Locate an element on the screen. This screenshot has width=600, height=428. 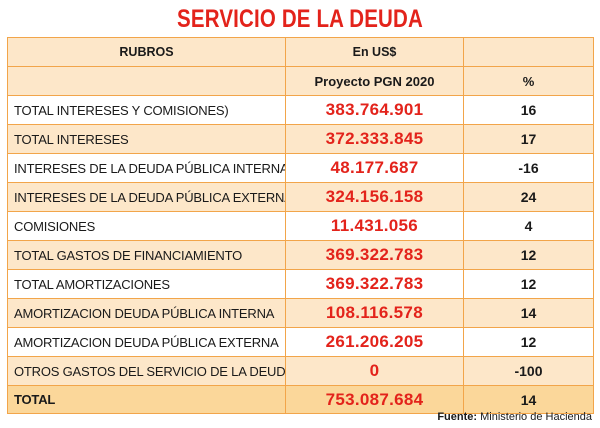
table-row: COMISIONES 11.431.056 4 is located at coordinates (300, 226).